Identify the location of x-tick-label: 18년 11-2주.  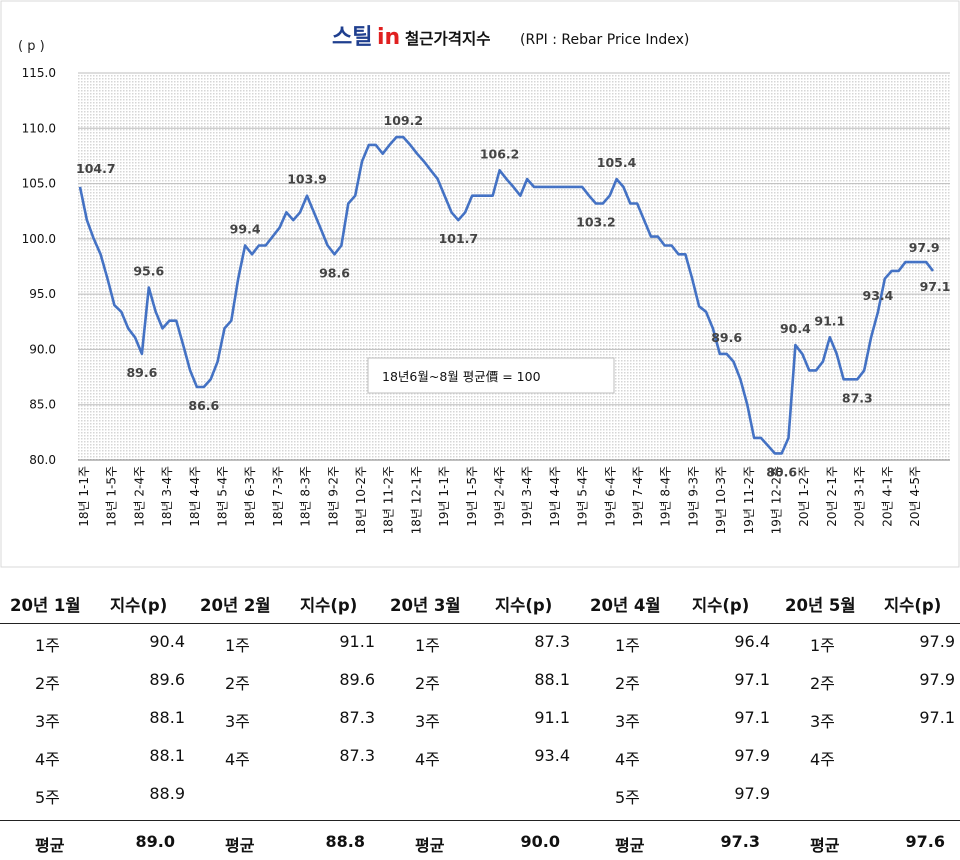
(389, 500).